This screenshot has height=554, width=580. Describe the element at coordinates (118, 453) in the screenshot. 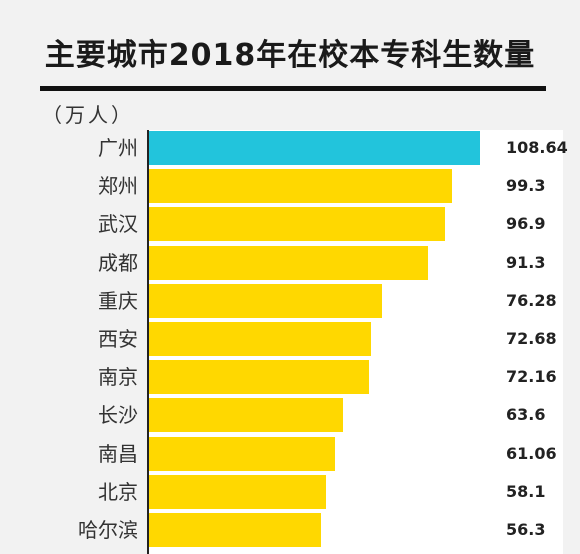

I see `category-label: 南昌` at that location.